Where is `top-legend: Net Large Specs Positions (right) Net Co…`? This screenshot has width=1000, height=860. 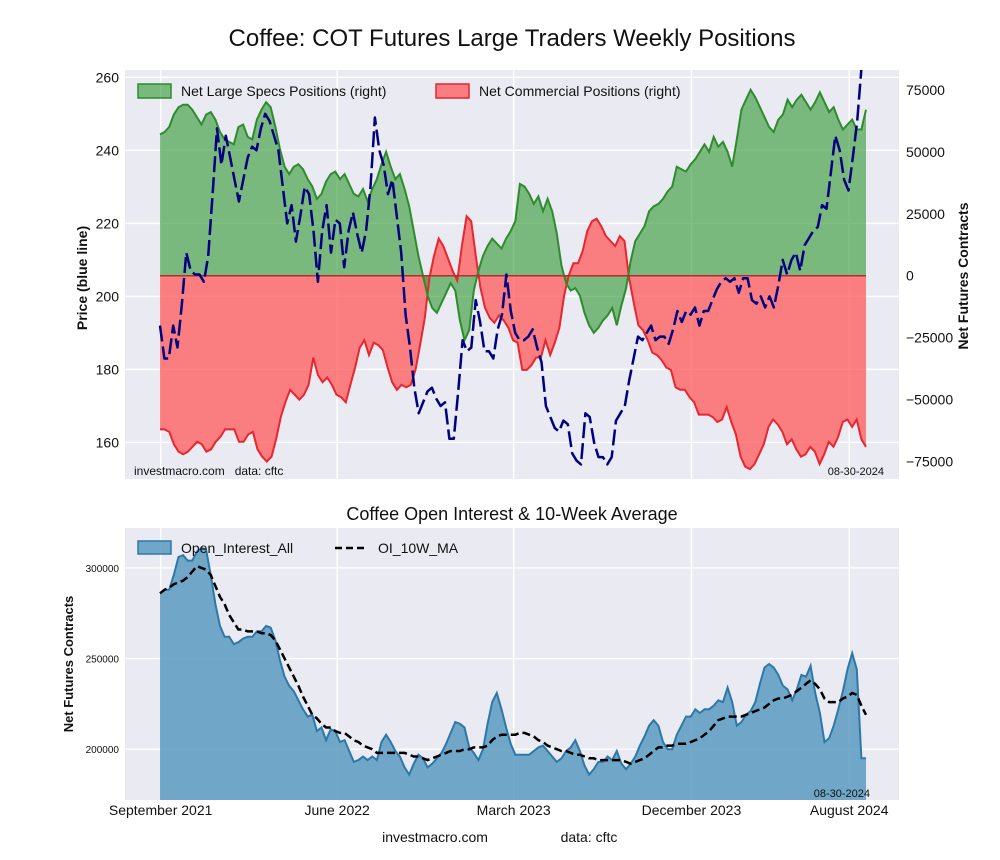
top-legend: Net Large Specs Positions (right) Net Co… is located at coordinates (409, 91).